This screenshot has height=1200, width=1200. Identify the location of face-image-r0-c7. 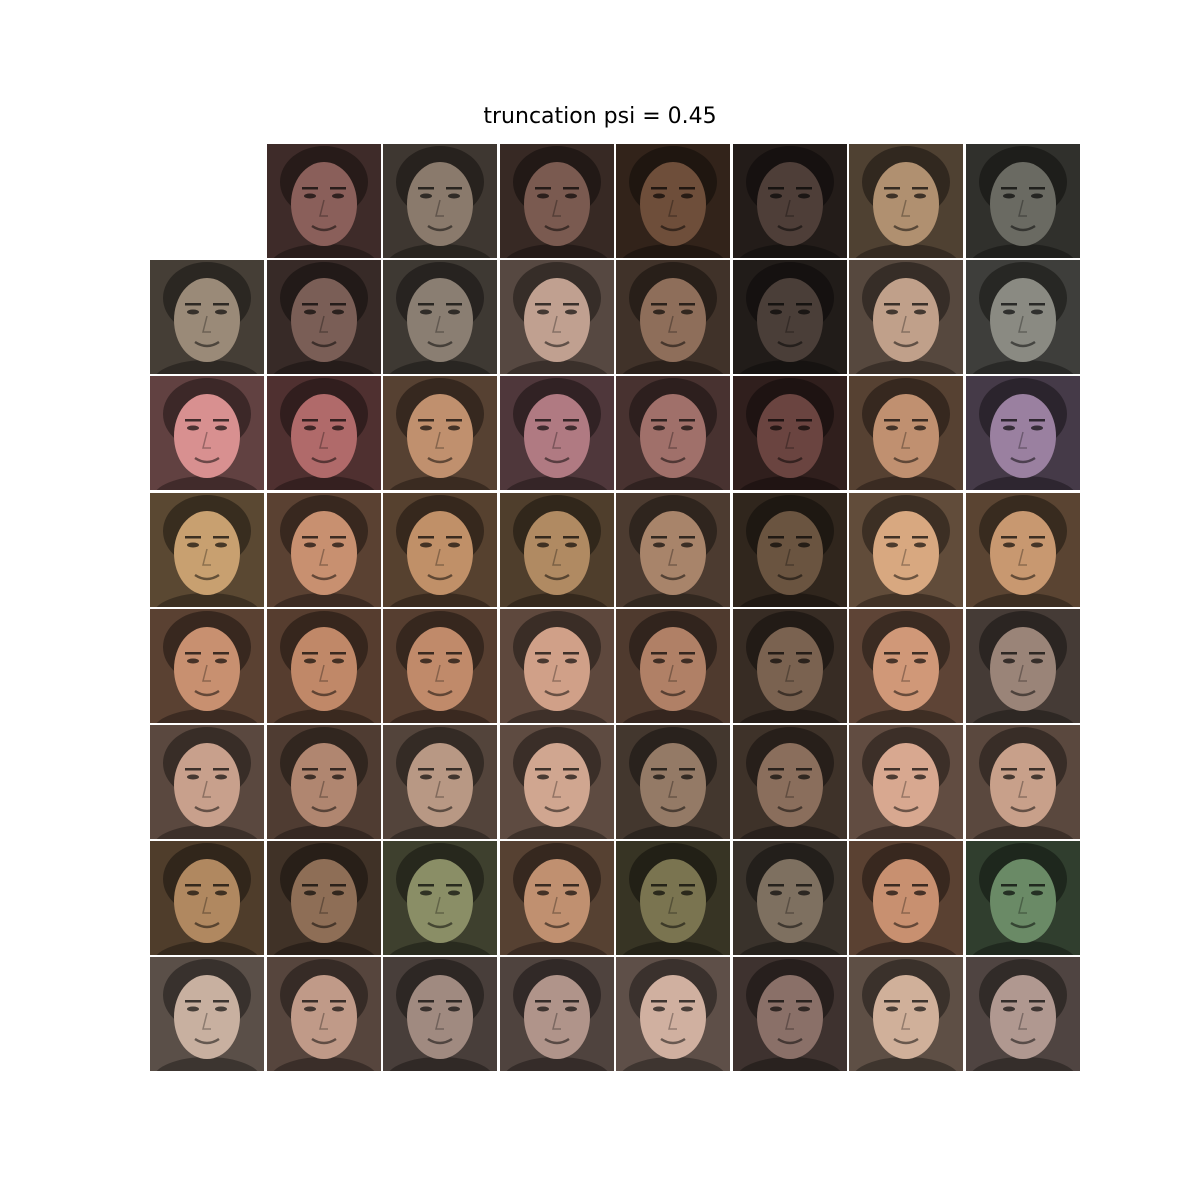
(1022, 201).